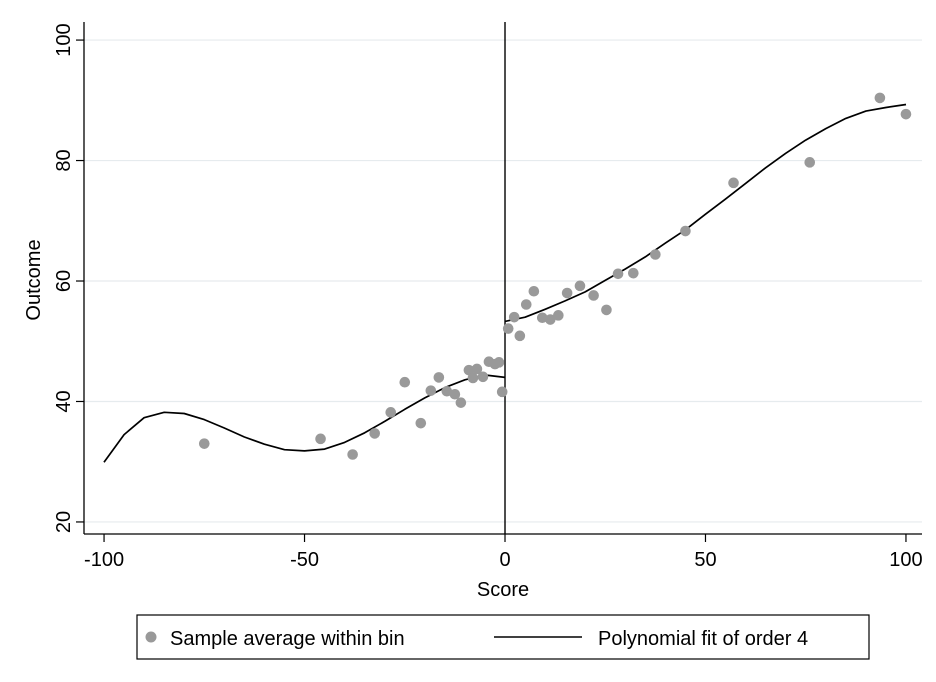  What do you see at coordinates (503, 590) in the screenshot?
I see `x-axis-title: Score` at bounding box center [503, 590].